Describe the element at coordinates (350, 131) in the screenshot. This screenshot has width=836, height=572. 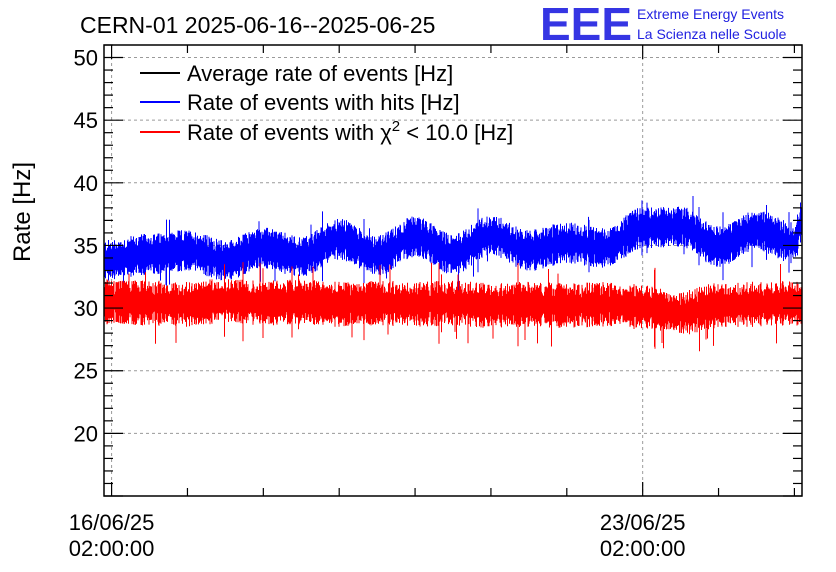
I see `legend-label: Rate of events with χ2 < 10.0 [Hz]` at that location.